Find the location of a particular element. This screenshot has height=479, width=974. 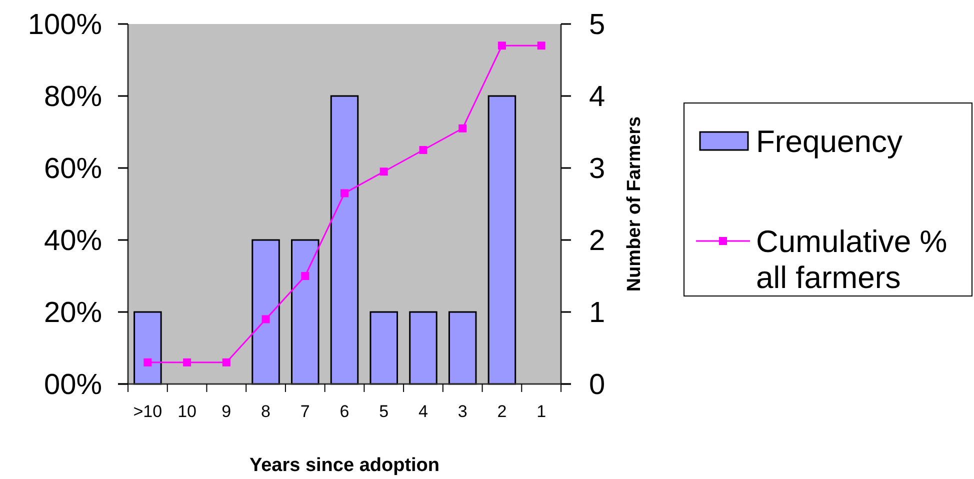

y-tick-label: 100% is located at coordinates (65, 25).